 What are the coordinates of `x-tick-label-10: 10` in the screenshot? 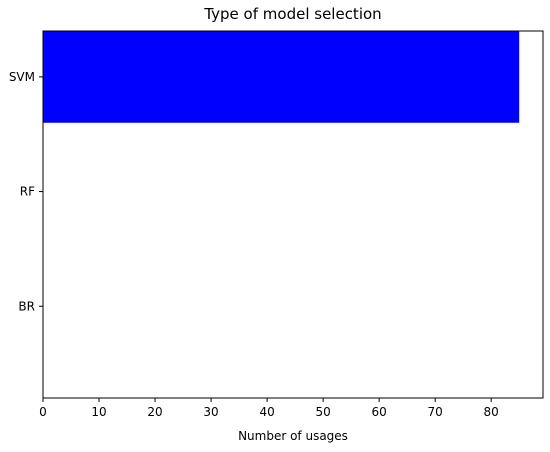 It's located at (98, 412).